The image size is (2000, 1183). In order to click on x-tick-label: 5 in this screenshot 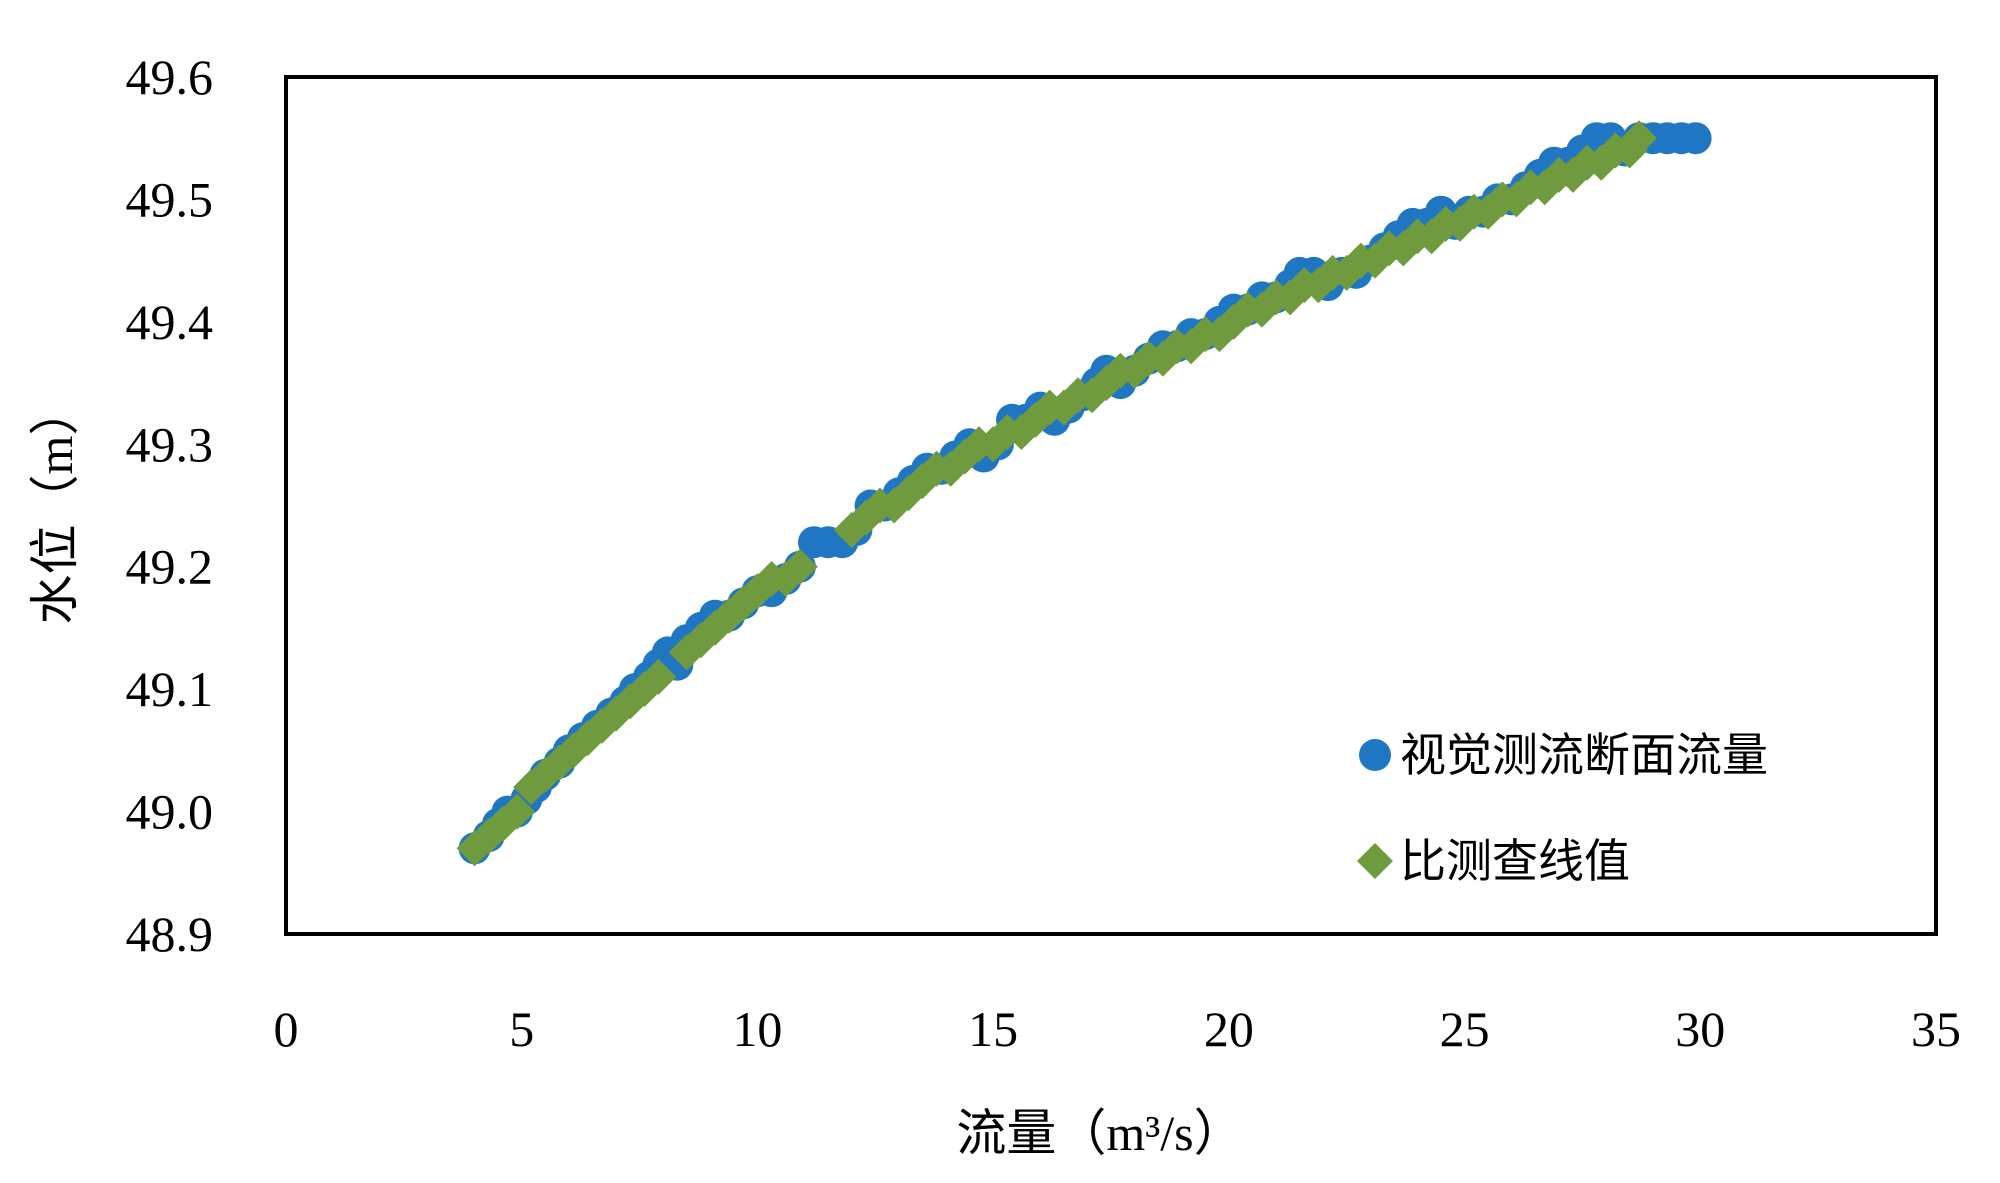, I will do `click(521, 1029)`.